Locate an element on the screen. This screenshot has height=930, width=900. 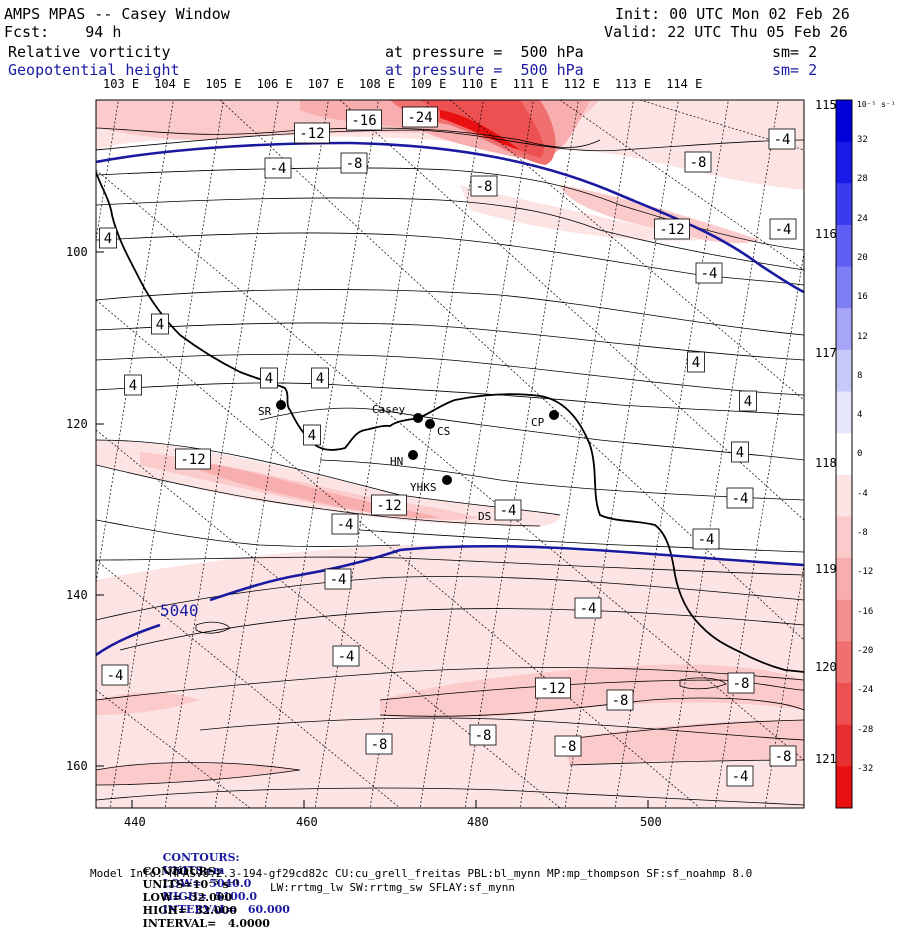
station-label-ds: DS is located at coordinates (484, 516).